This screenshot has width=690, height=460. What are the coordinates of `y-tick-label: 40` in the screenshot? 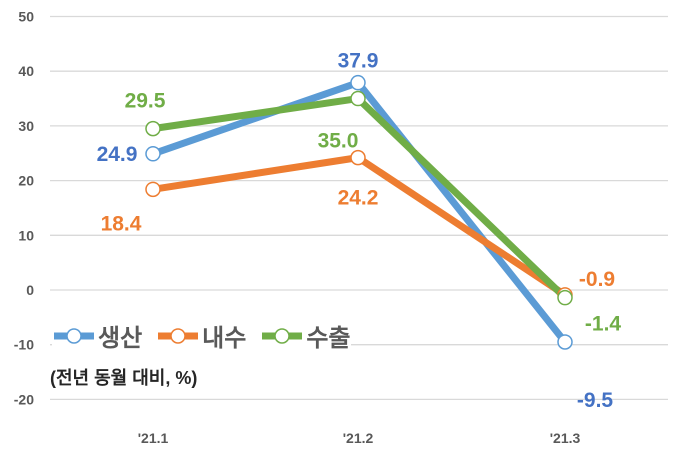 It's located at (26, 71).